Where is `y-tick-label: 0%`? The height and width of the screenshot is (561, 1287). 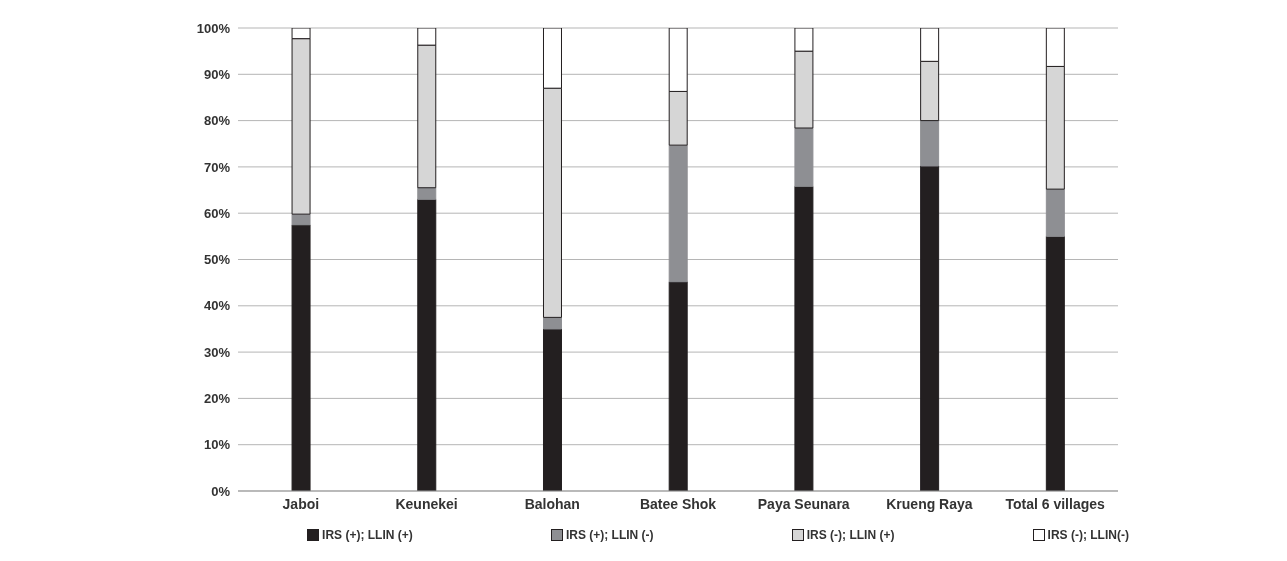 y-tick-label: 0% is located at coordinates (221, 491).